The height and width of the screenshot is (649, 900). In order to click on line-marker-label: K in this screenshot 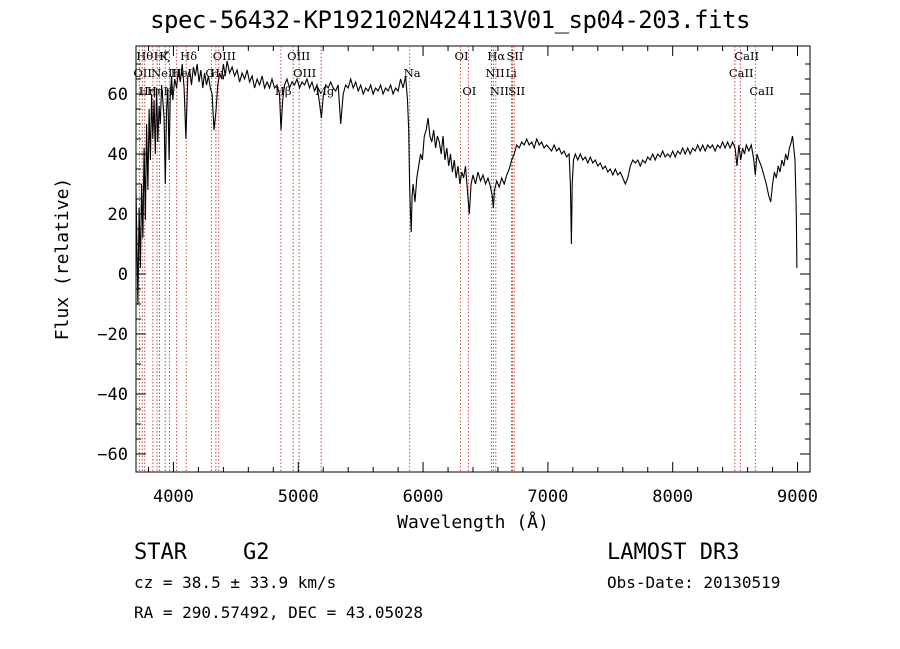, I will do `click(163, 56)`.